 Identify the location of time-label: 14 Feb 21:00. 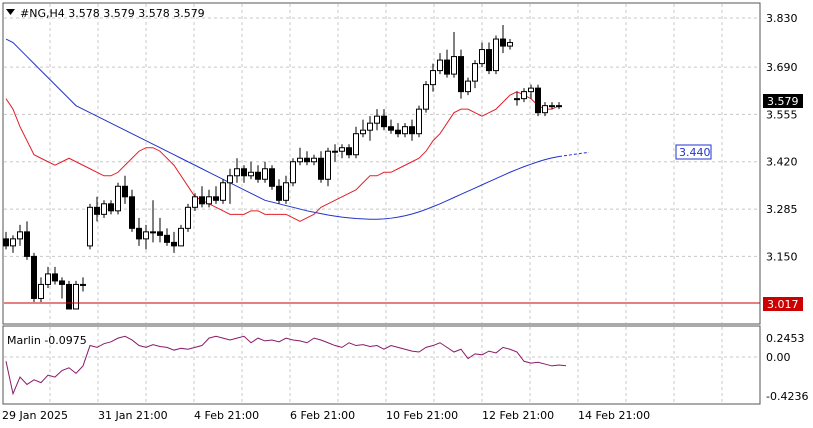
(614, 415).